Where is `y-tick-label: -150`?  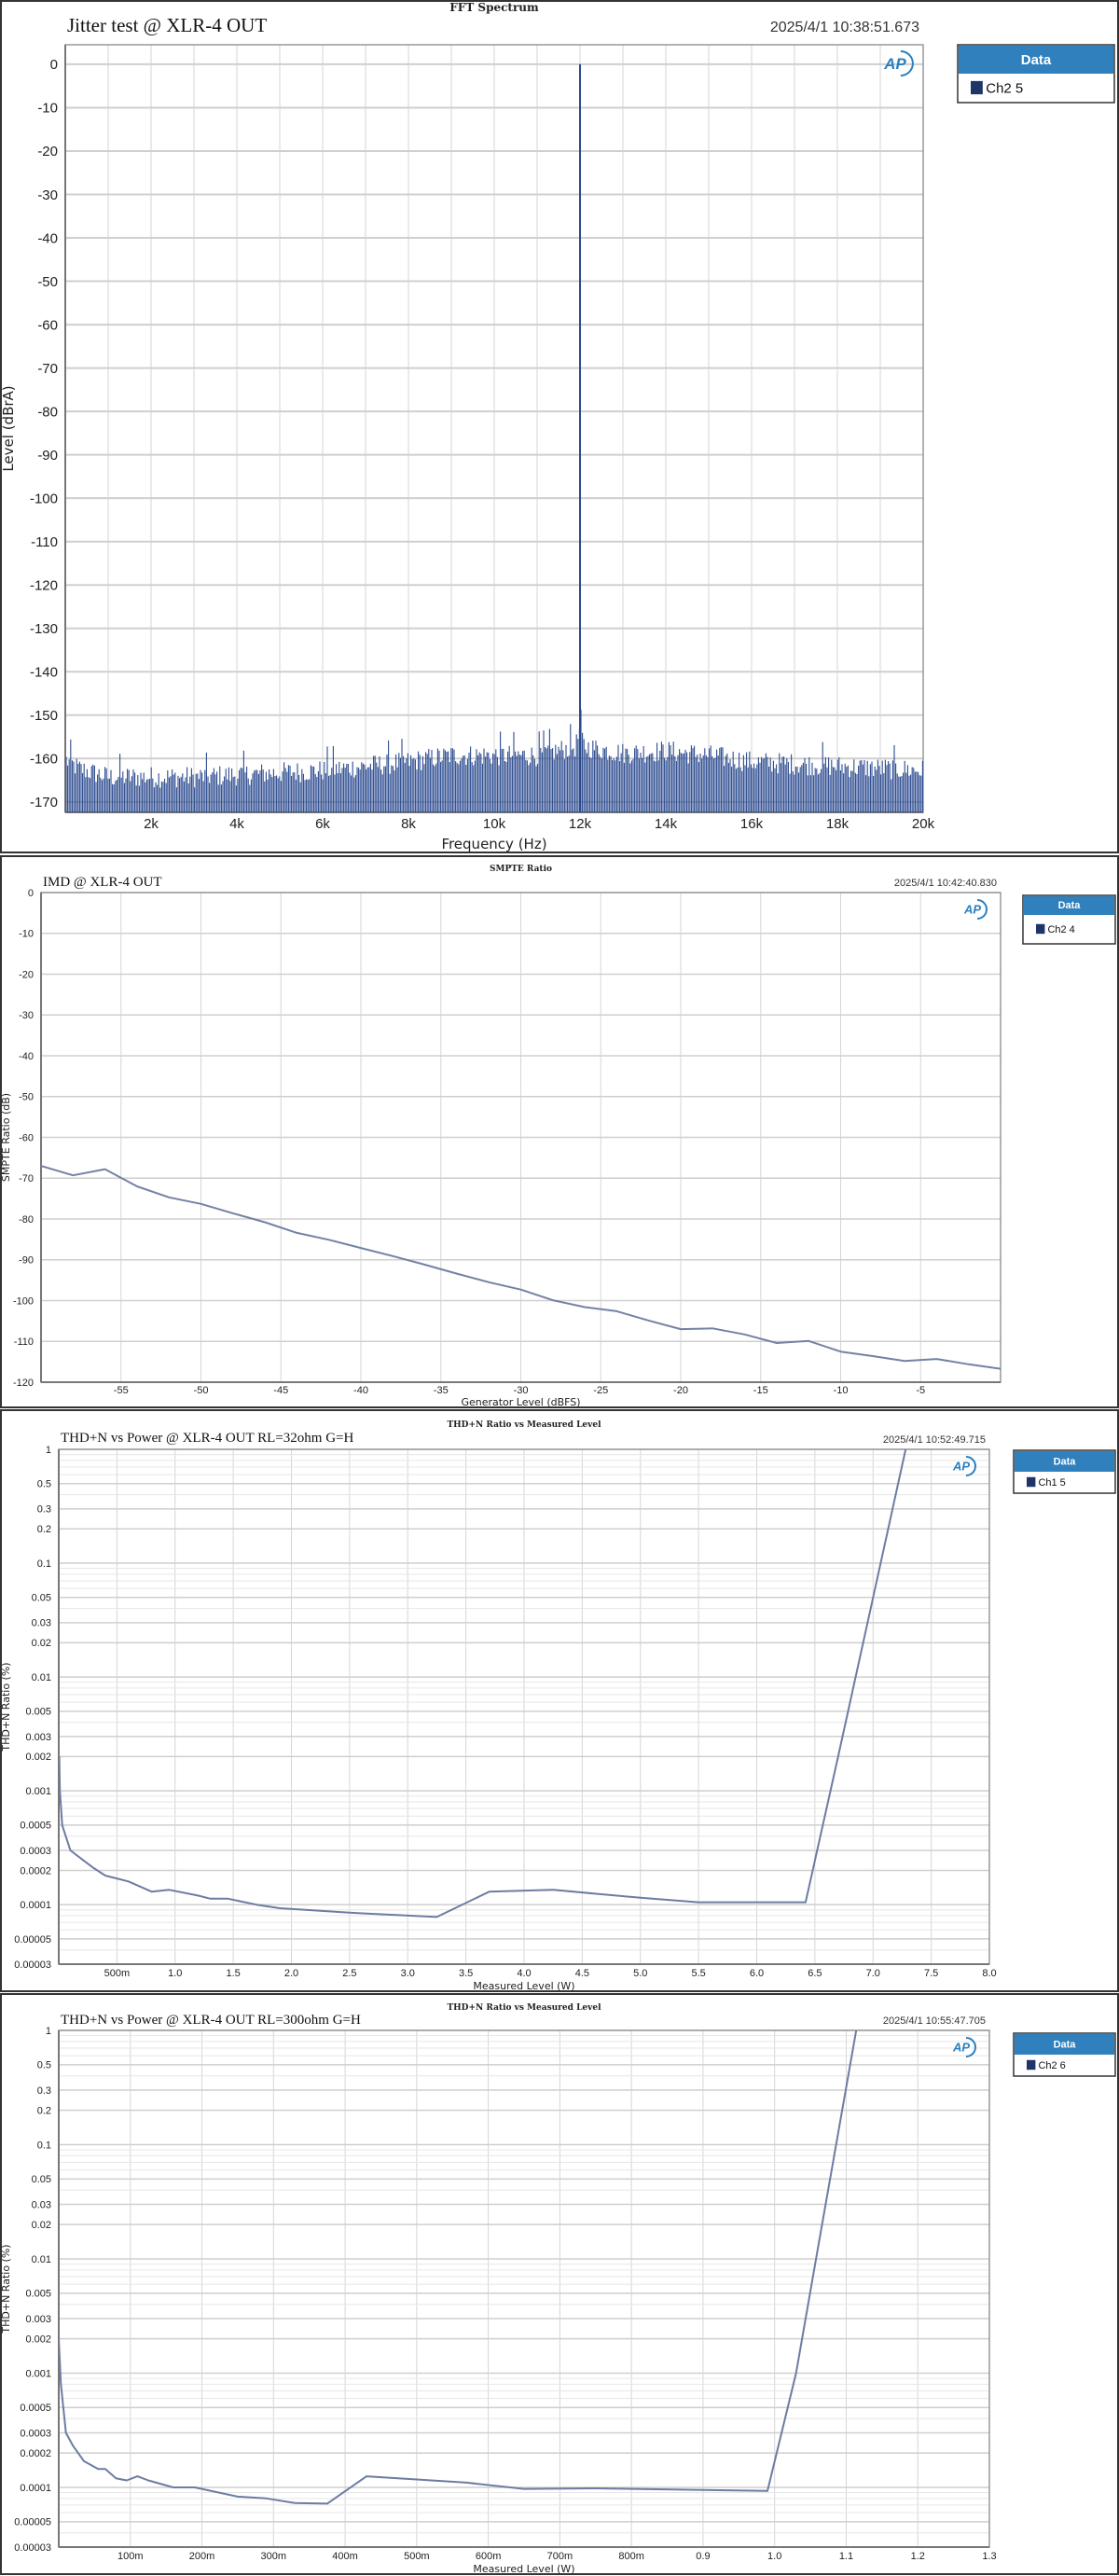 y-tick-label: -150 is located at coordinates (44, 716).